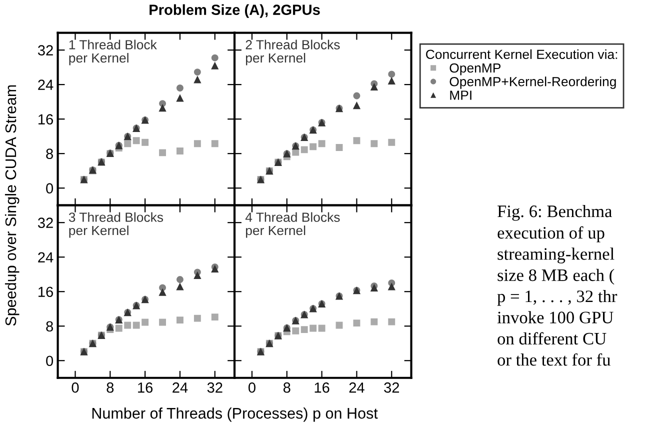  Describe the element at coordinates (235, 11) in the screenshot. I see `chart-title: Problem Size (A), 2GPUs` at that location.